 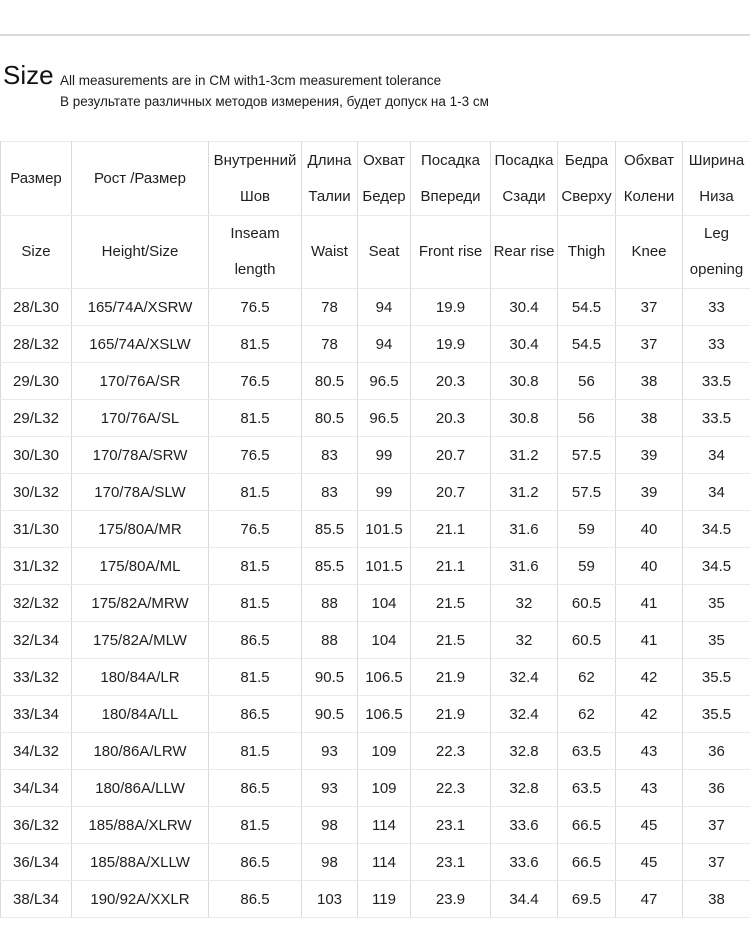 What do you see at coordinates (28, 75) in the screenshot?
I see `page-title: Size` at bounding box center [28, 75].